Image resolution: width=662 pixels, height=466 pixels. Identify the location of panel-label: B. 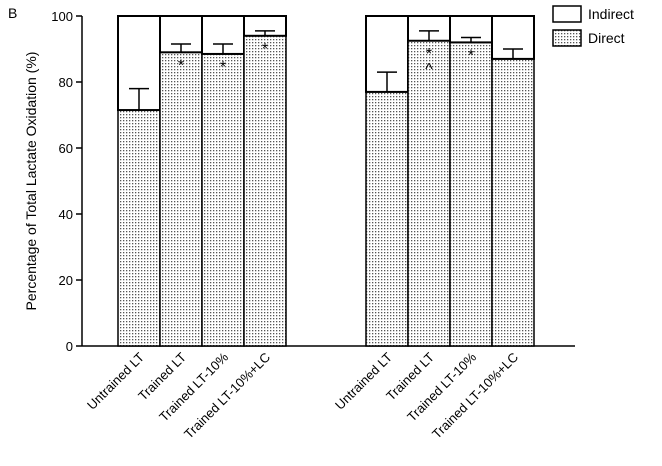
(12, 13).